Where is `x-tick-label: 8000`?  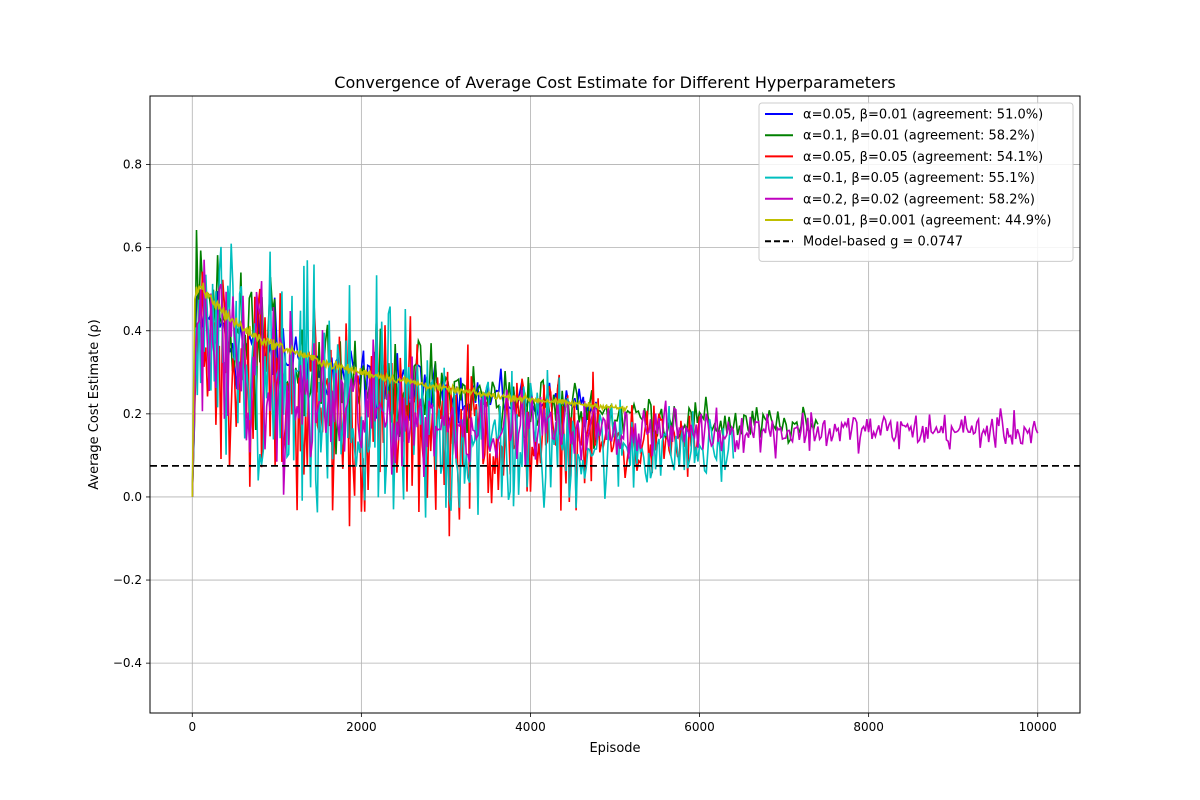
x-tick-label: 8000 is located at coordinates (868, 727).